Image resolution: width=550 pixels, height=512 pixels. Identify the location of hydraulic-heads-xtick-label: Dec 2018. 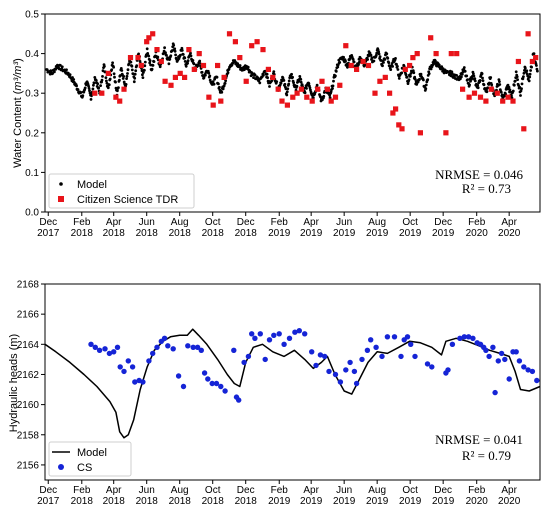
(246, 496).